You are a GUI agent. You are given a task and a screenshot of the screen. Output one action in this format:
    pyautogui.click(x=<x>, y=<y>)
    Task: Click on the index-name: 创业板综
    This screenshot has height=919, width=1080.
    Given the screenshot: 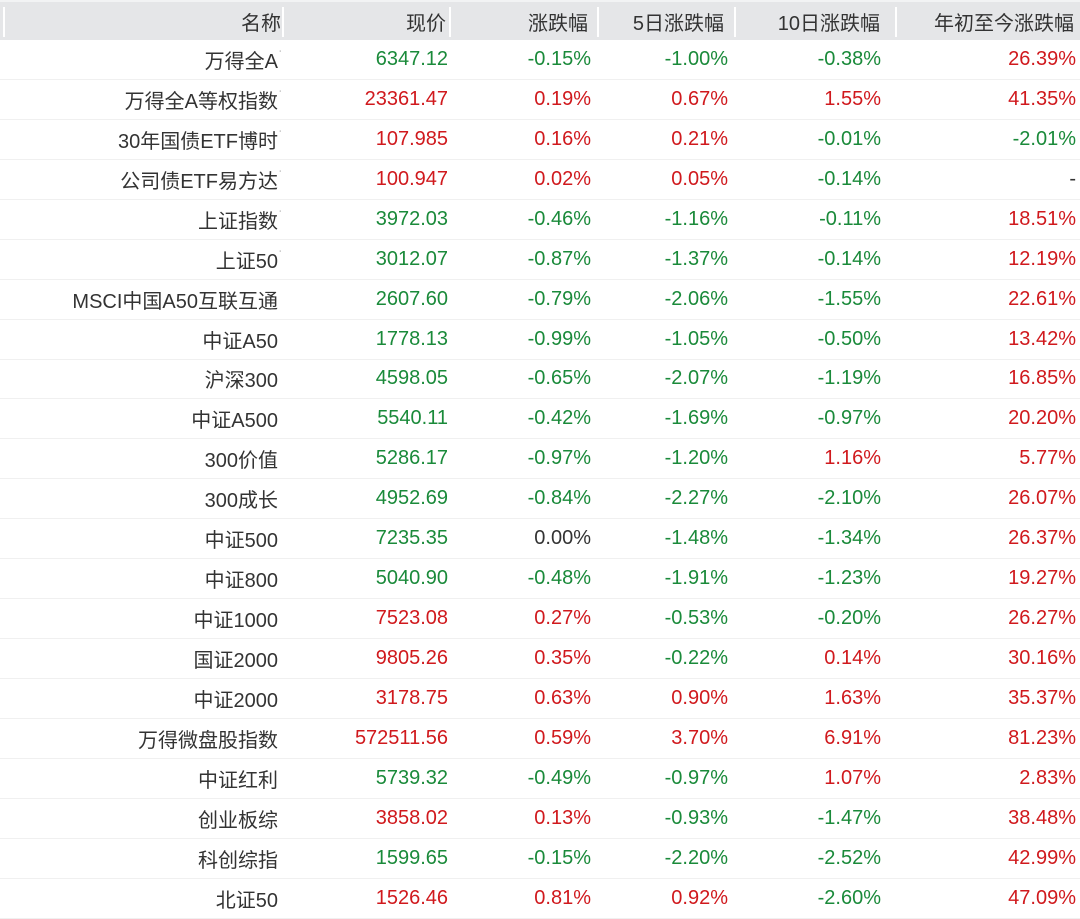 What is the action you would take?
    pyautogui.click(x=238, y=820)
    